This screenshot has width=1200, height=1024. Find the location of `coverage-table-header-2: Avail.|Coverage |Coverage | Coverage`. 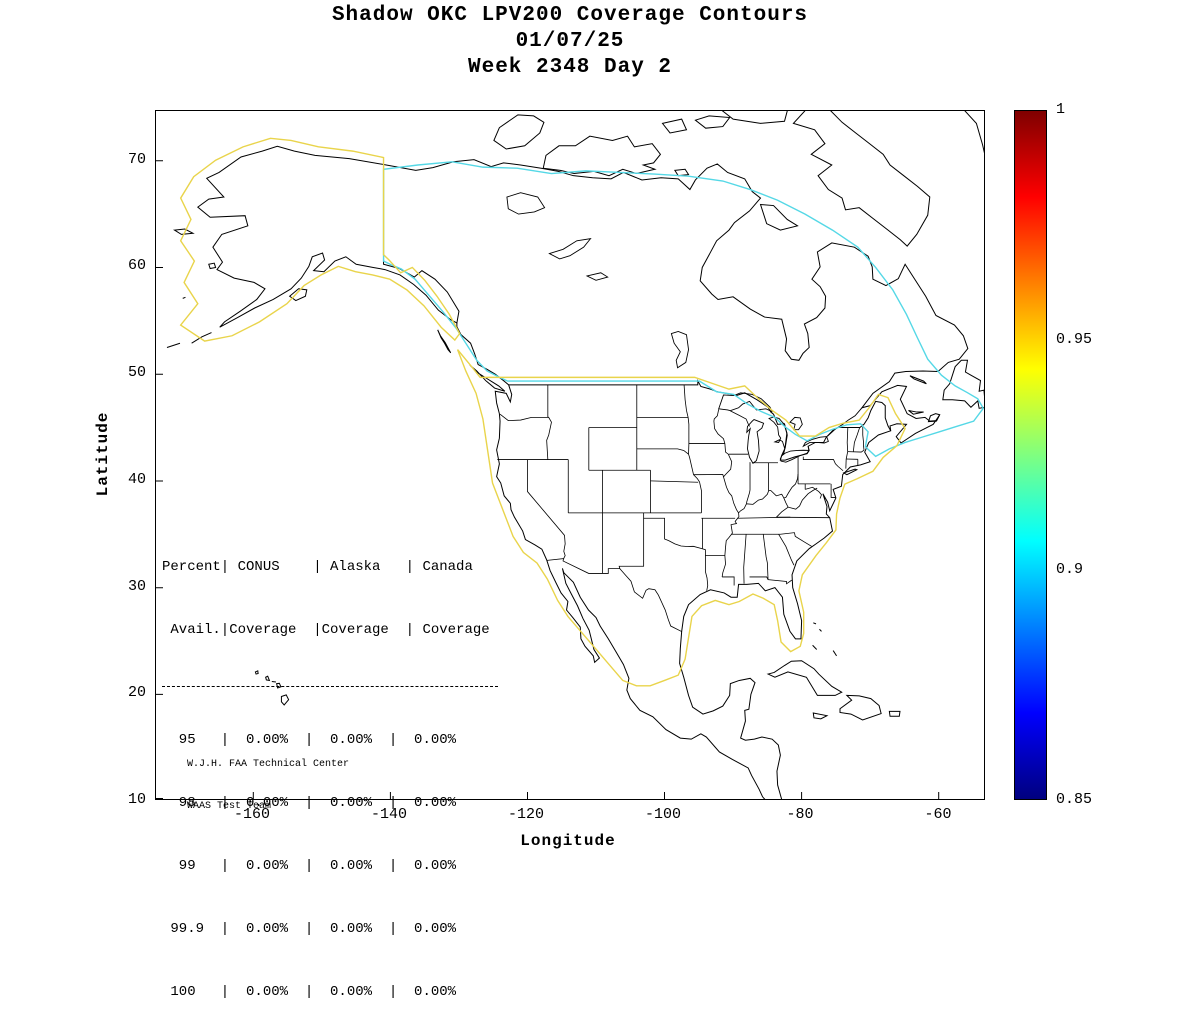

coverage-table-header-2: Avail.|Coverage |Coverage | Coverage is located at coordinates (326, 630).